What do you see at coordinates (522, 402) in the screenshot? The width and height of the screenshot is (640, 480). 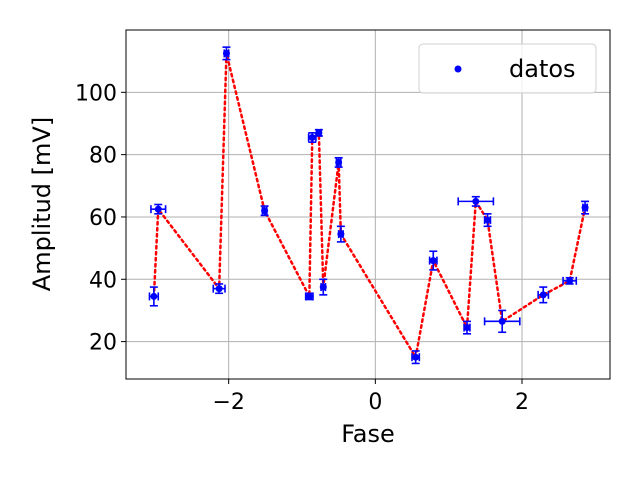 I see `x-tick-label: 2` at bounding box center [522, 402].